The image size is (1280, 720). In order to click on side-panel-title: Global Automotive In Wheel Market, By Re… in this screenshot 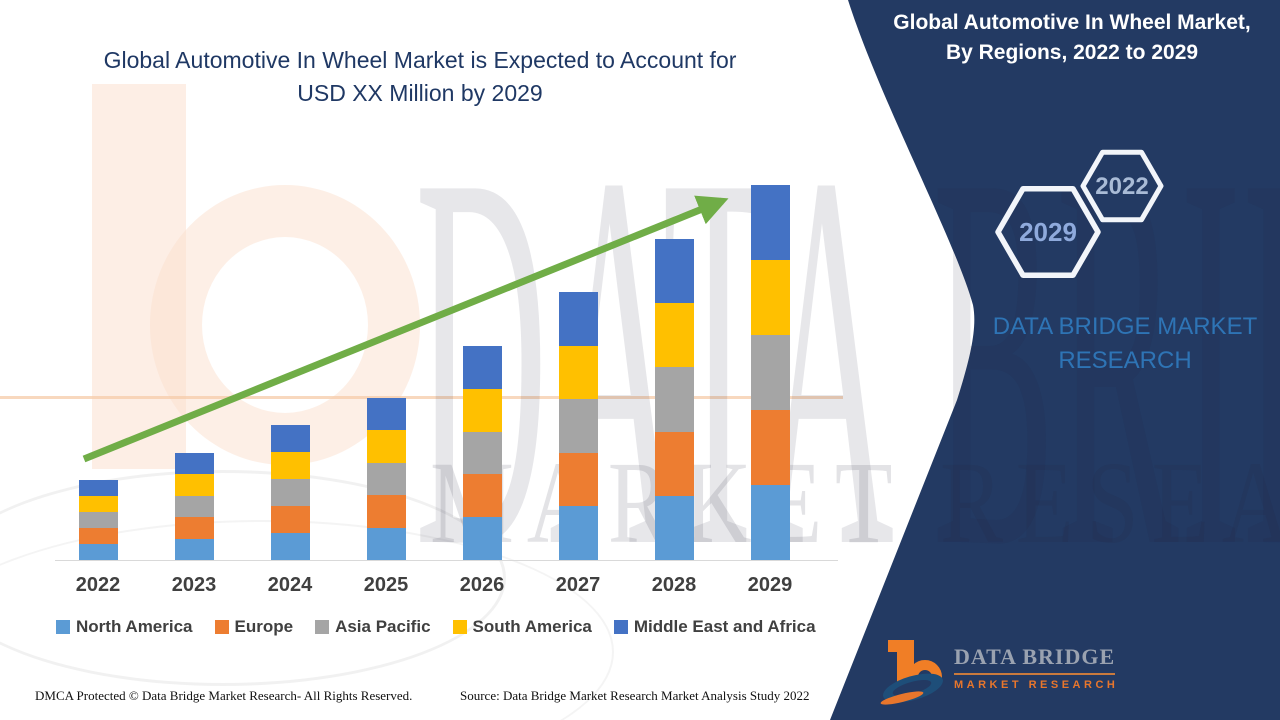, I will do `click(1072, 38)`.